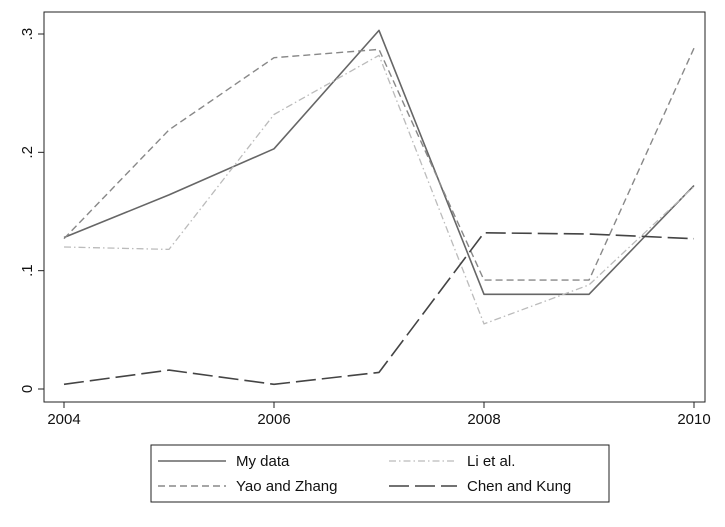 Image resolution: width=725 pixels, height=527 pixels. What do you see at coordinates (27, 270) in the screenshot?
I see `y-tick-label: .1` at bounding box center [27, 270].